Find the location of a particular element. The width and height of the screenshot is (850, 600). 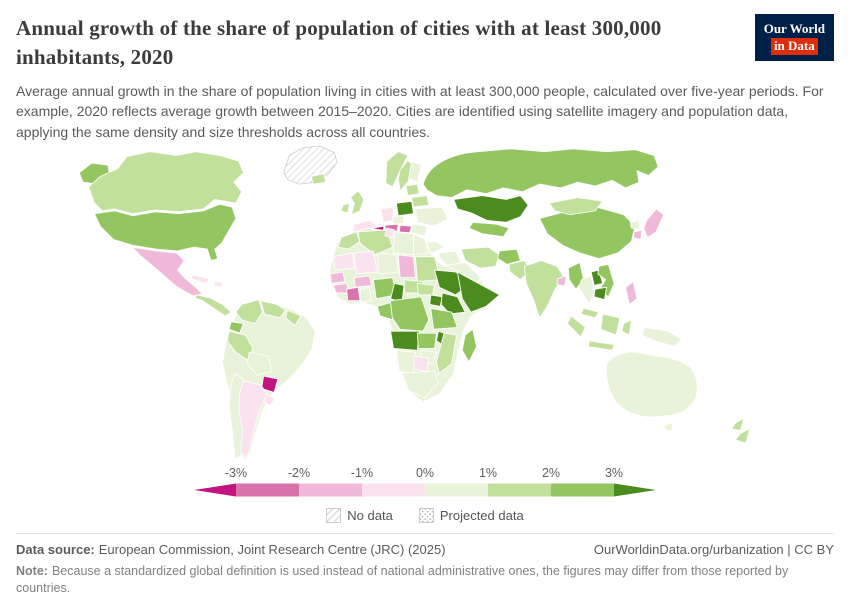

country-china is located at coordinates (587, 232).